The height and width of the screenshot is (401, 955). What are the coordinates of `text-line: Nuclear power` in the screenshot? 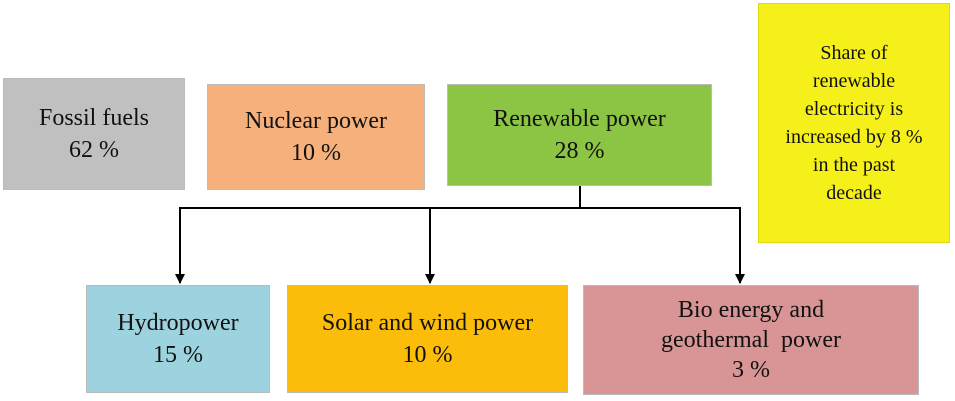 It's located at (316, 121).